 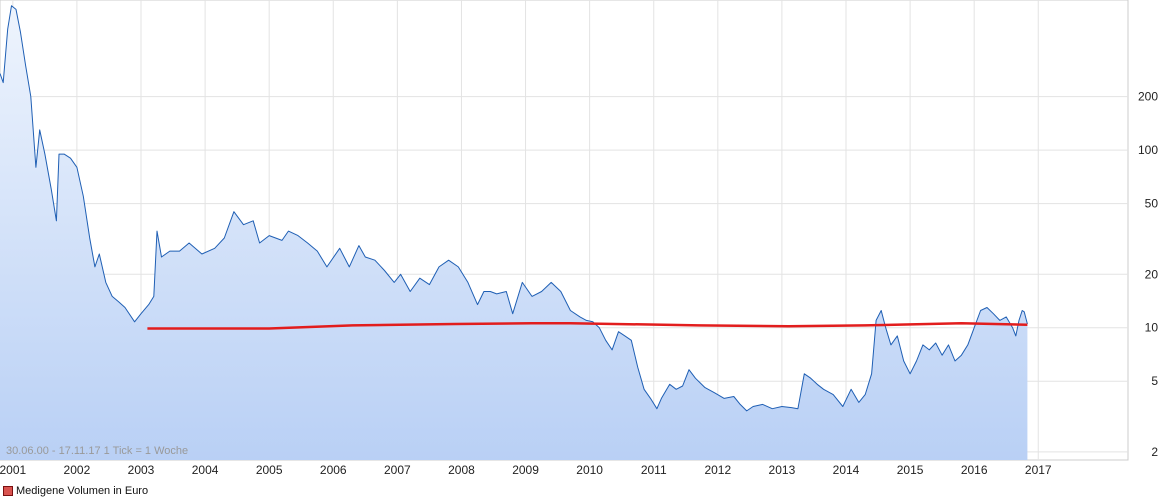 What do you see at coordinates (782, 470) in the screenshot?
I see `x-tick-label: 2013` at bounding box center [782, 470].